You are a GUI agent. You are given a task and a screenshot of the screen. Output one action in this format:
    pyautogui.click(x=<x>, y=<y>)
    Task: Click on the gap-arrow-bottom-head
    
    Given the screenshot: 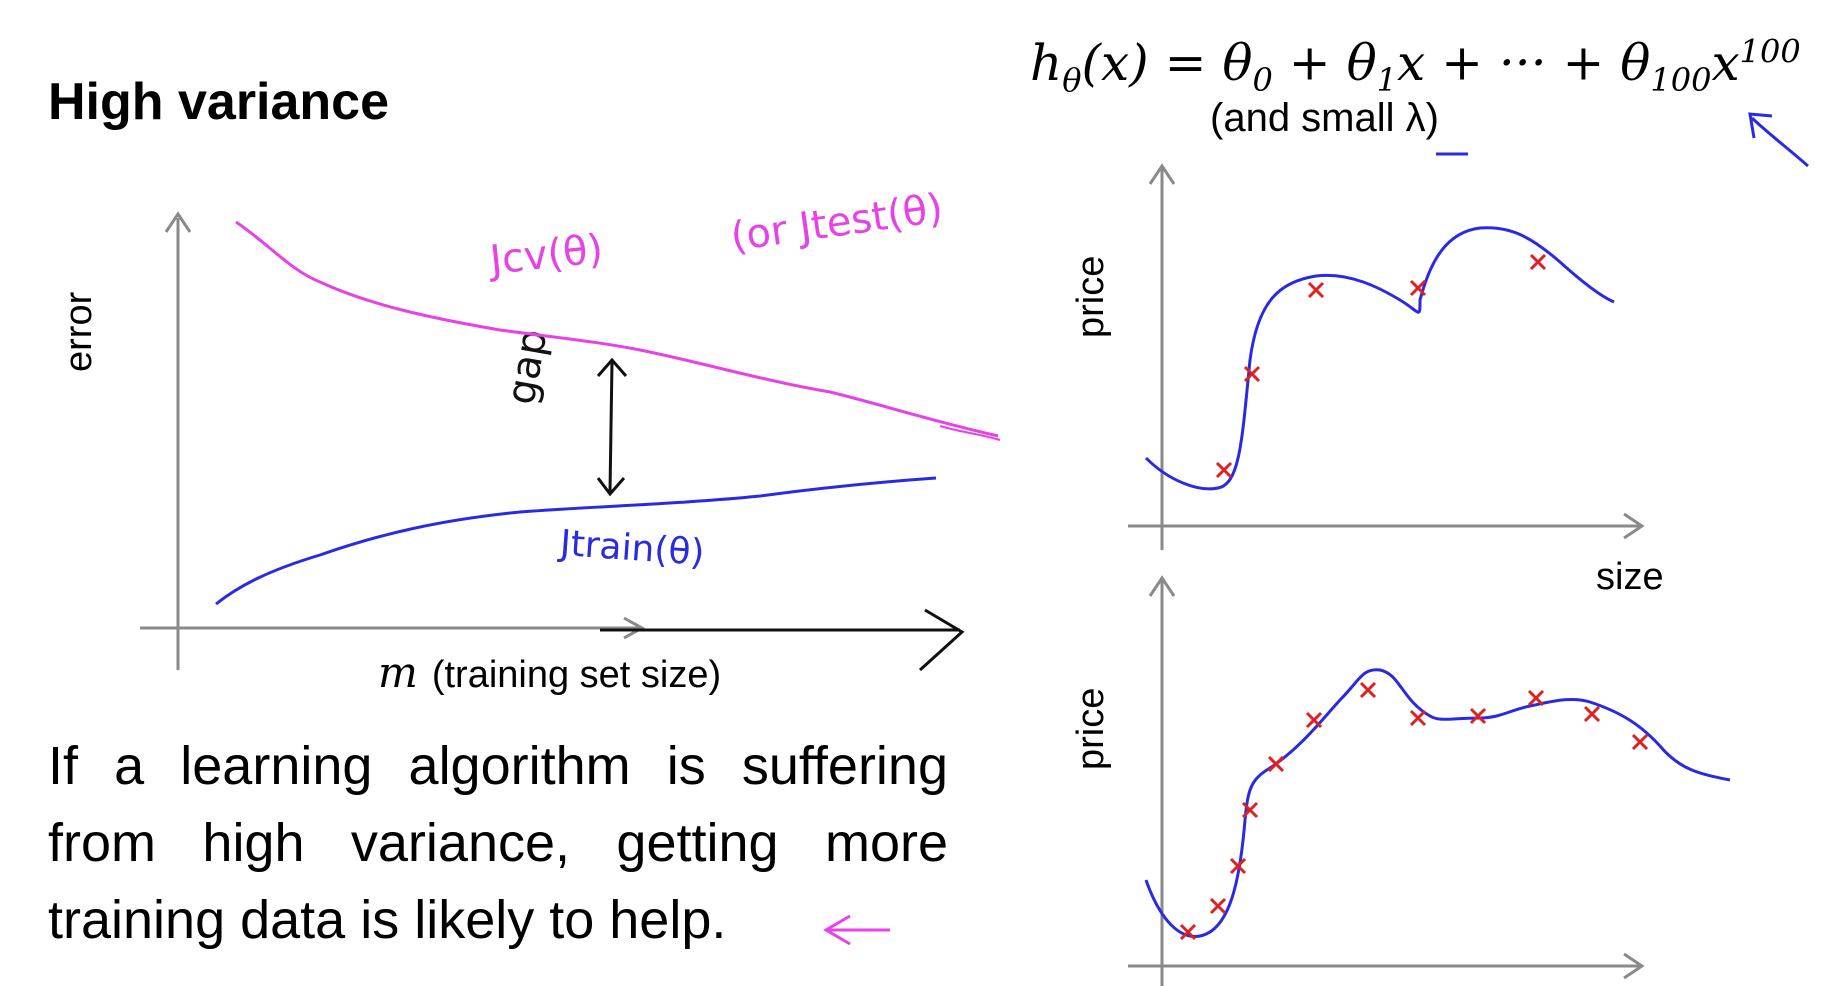 What is the action you would take?
    pyautogui.click(x=611, y=487)
    